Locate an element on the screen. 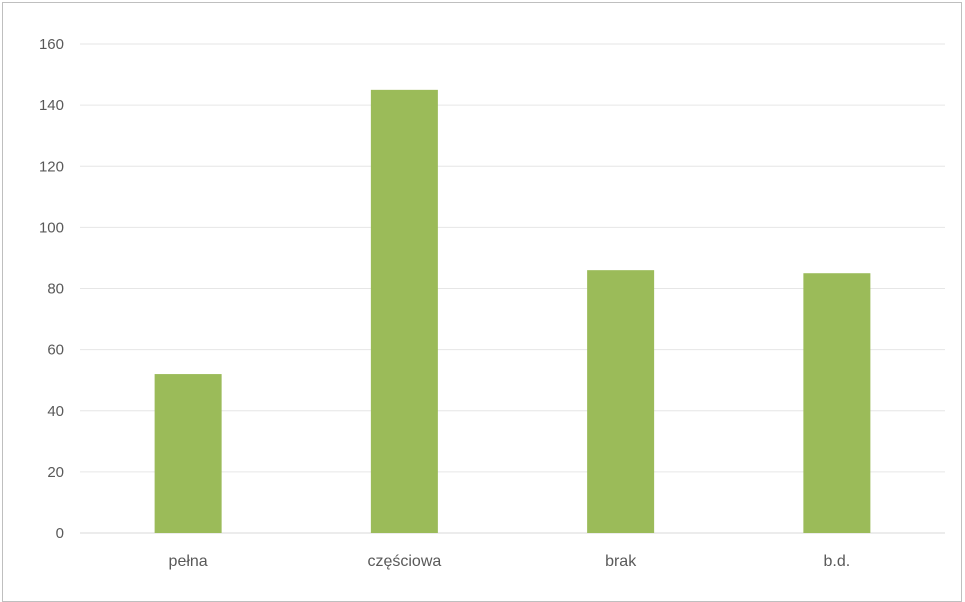 This screenshot has height=602, width=965. y-tick-label: 20 is located at coordinates (55, 472).